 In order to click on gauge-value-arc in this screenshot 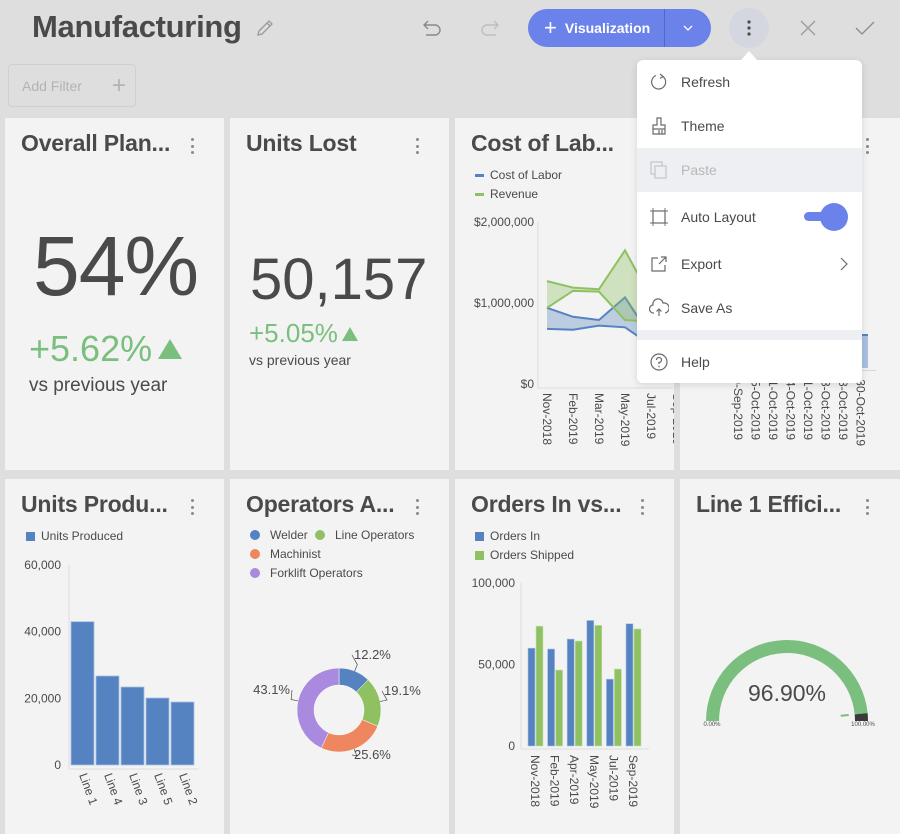, I will do `click(787, 680)`.